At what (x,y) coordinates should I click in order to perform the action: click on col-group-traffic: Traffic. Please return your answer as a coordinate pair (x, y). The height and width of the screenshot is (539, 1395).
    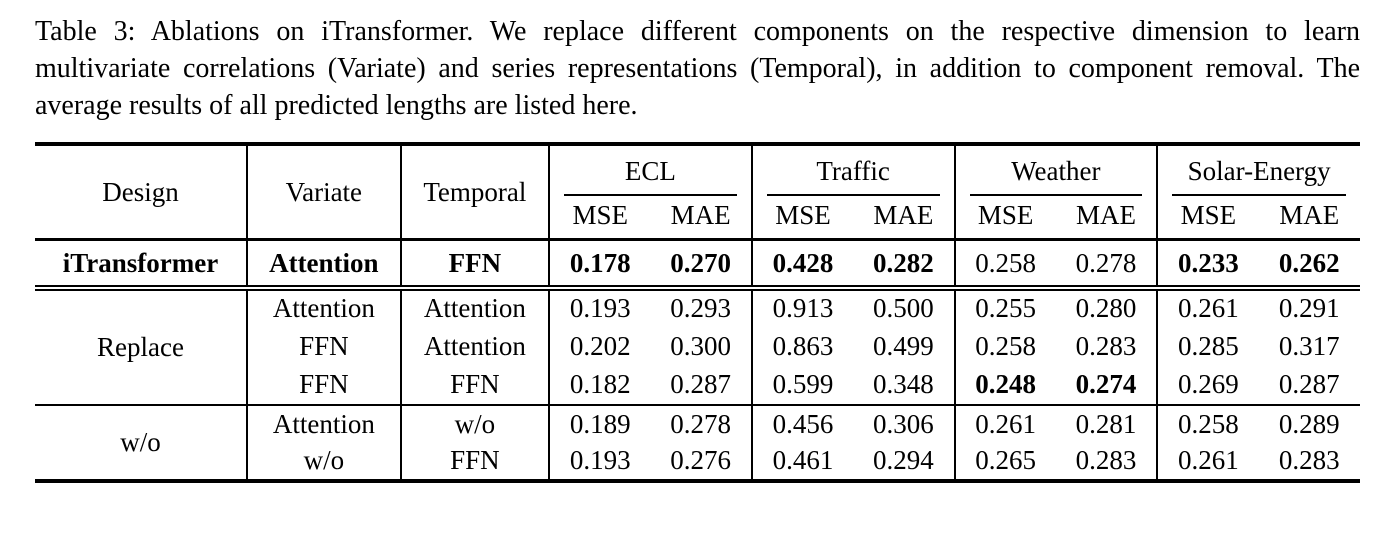
    Looking at the image, I should click on (853, 169).